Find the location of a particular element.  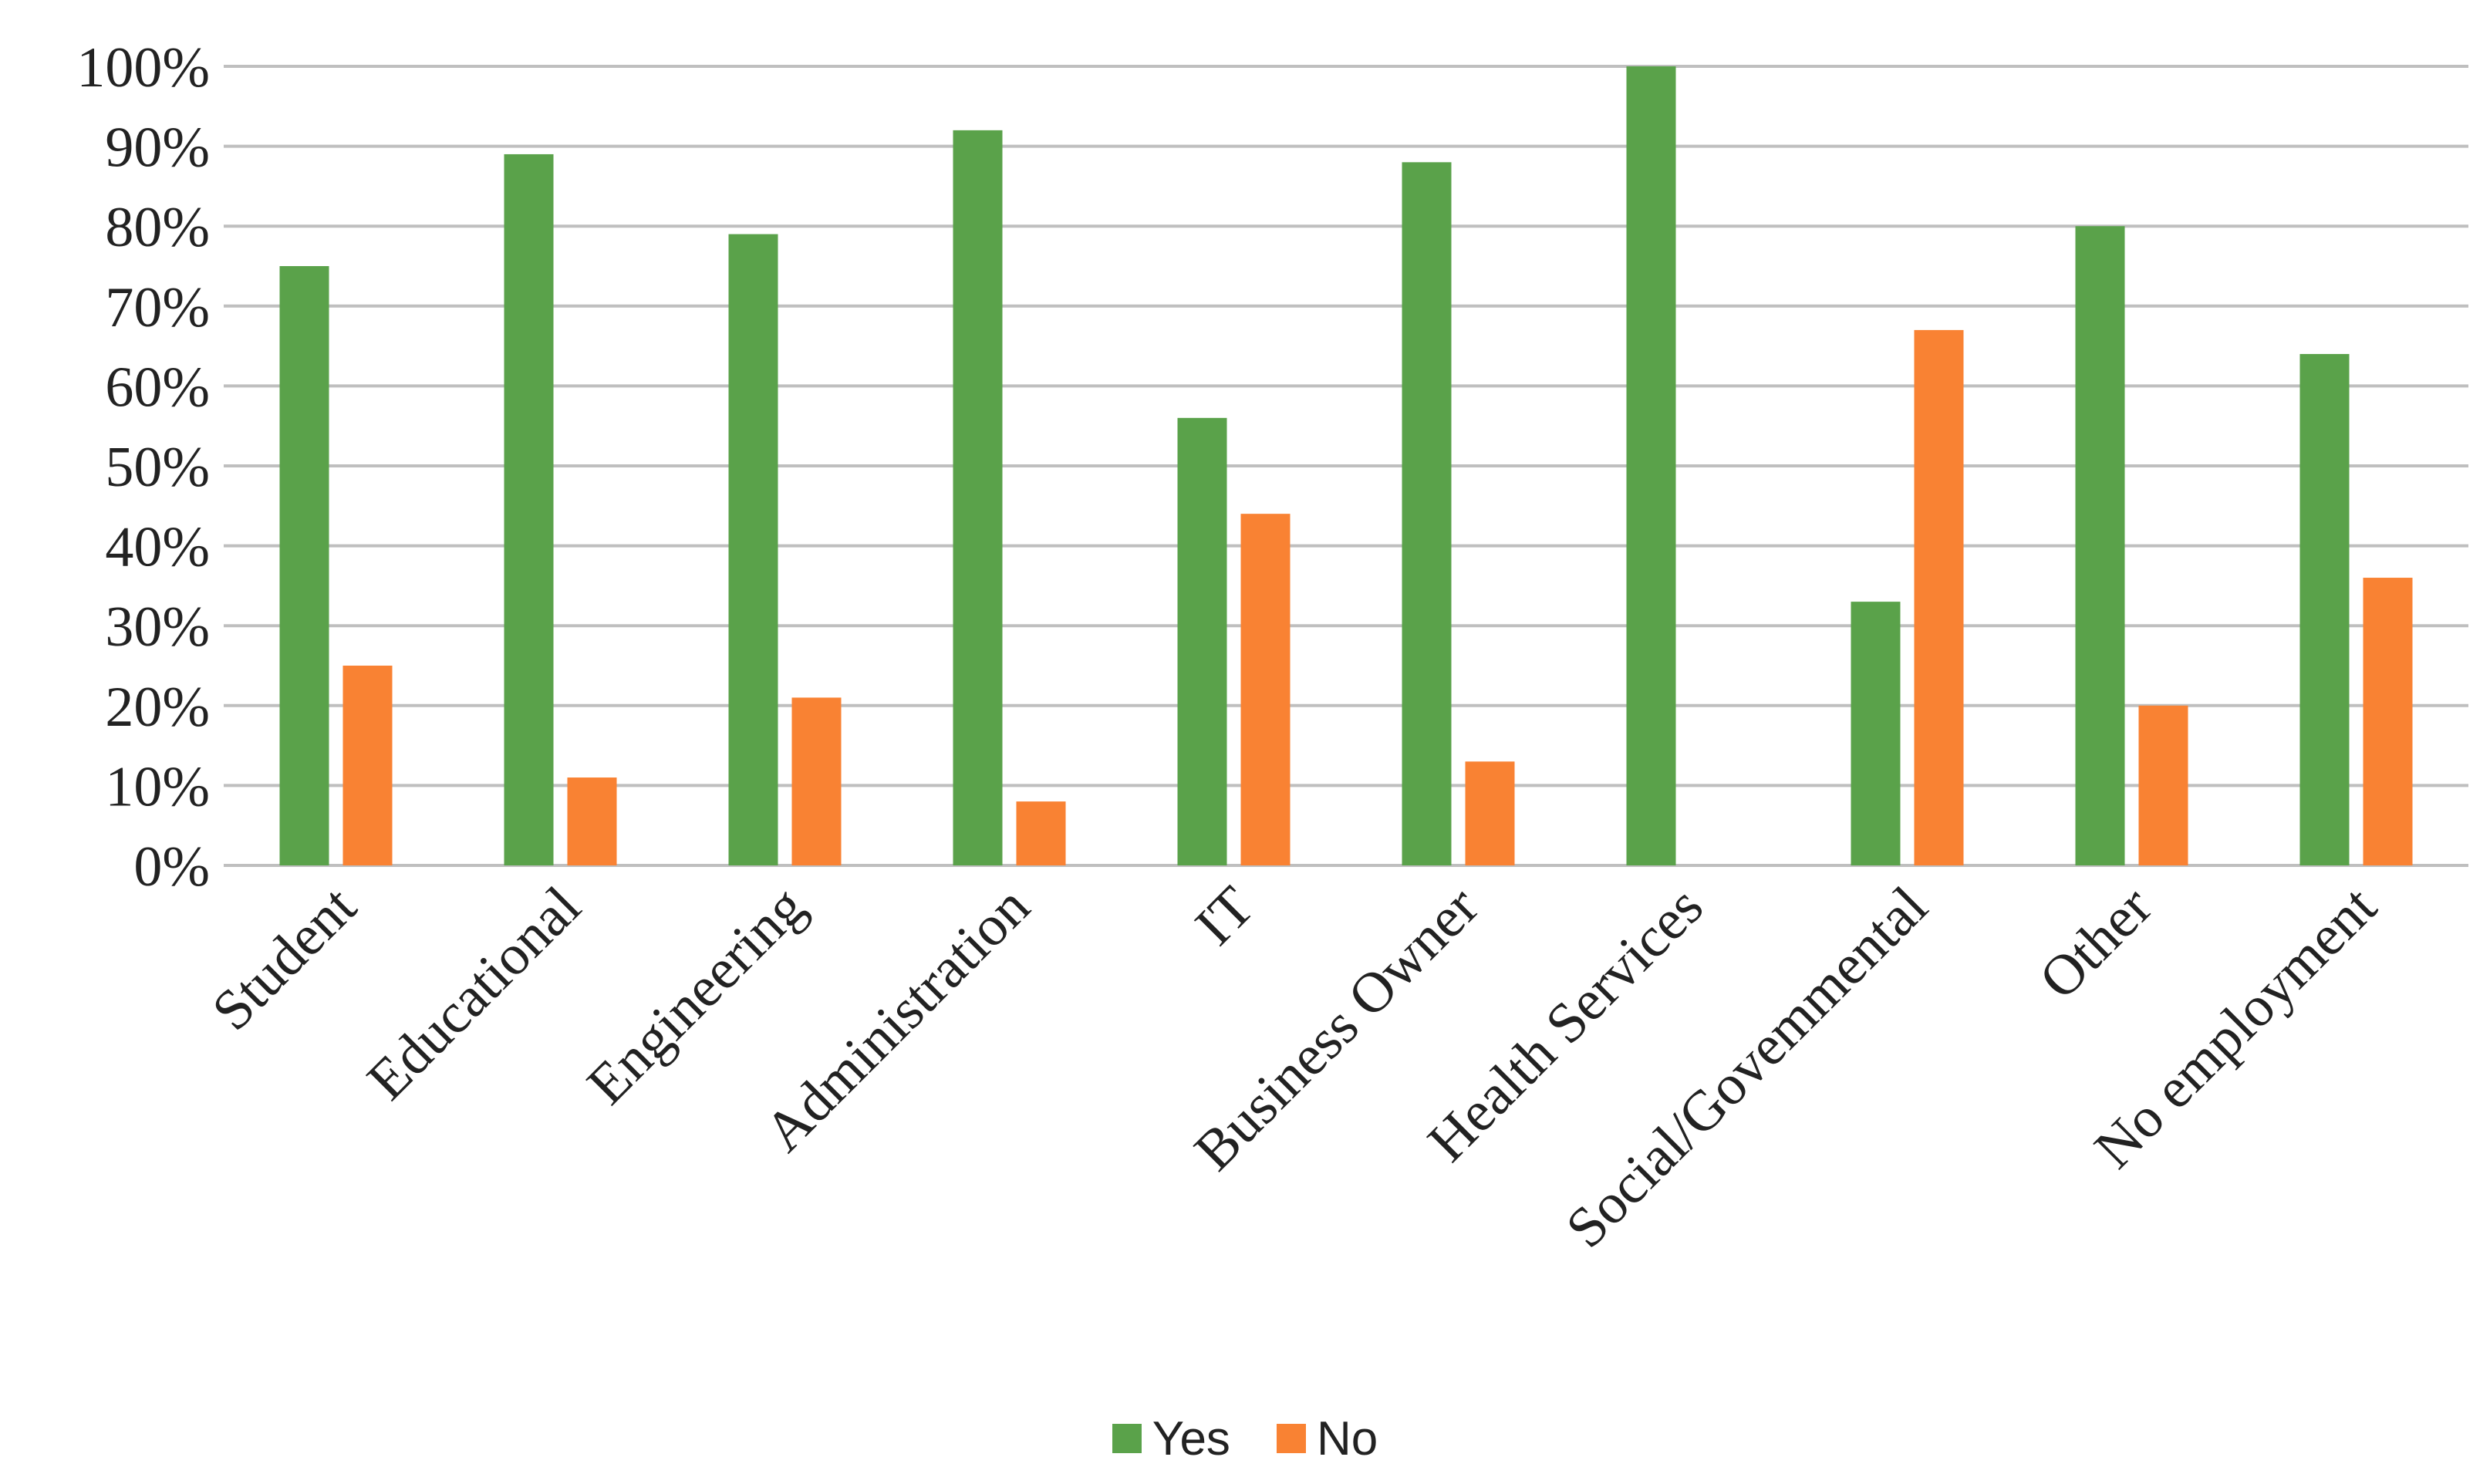

x-tick-label: Engineering is located at coordinates (696, 996).